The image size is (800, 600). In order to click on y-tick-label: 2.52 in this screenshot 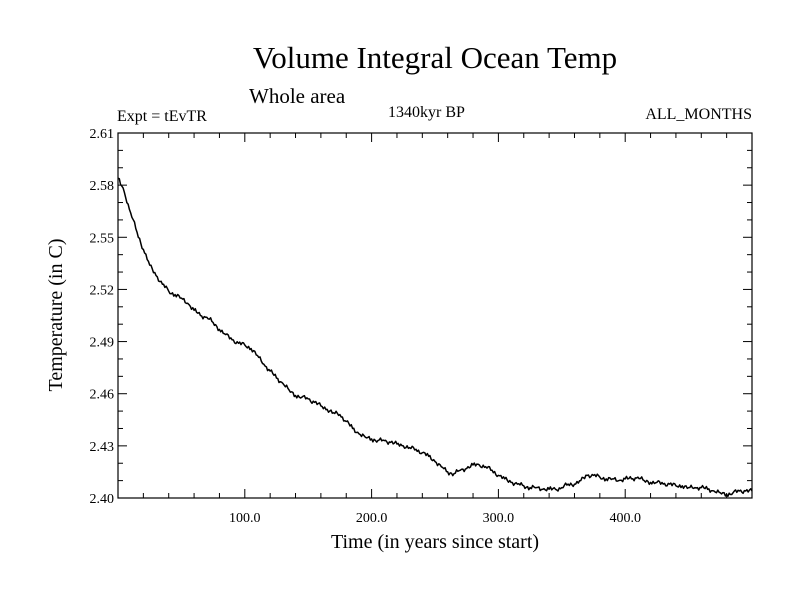, I will do `click(102, 290)`.